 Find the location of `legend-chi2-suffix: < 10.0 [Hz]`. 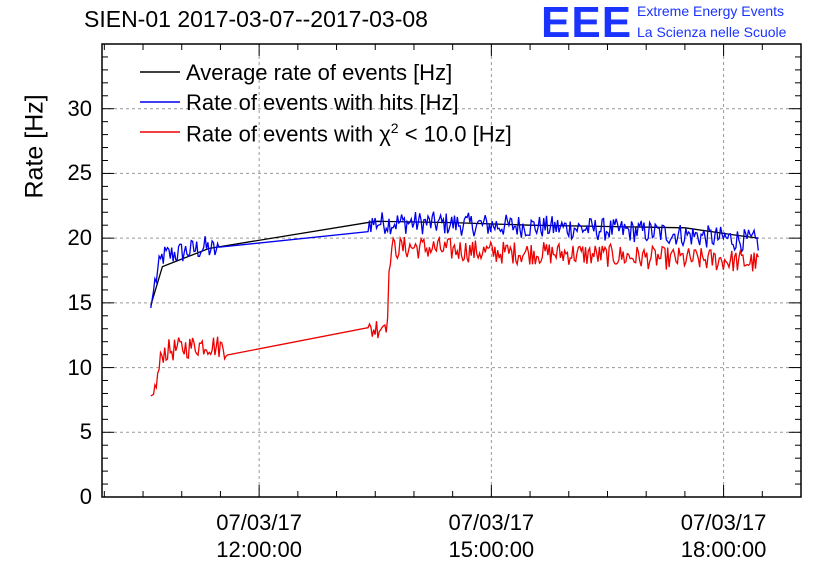

legend-chi2-suffix: < 10.0 [Hz] is located at coordinates (455, 134).